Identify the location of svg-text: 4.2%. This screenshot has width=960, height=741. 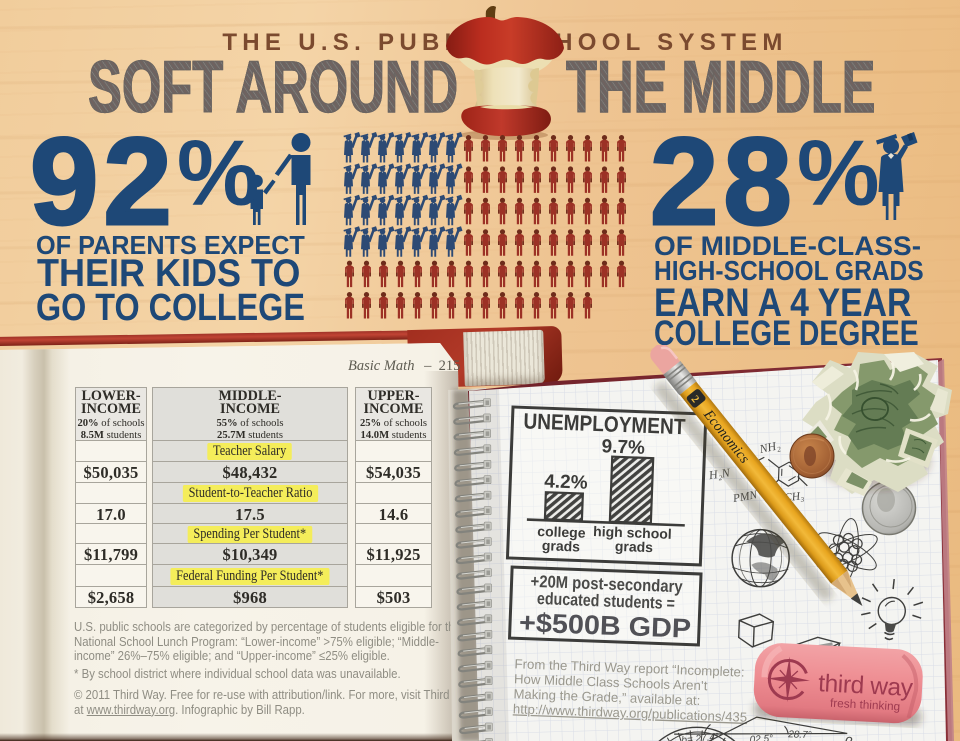
(566, 482).